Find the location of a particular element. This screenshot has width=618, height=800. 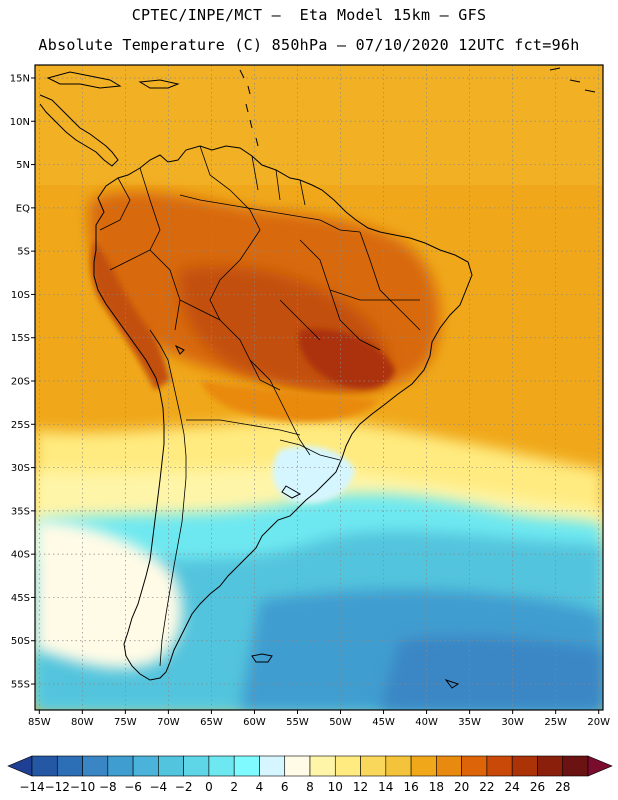

lat-tick-label: 20S is located at coordinates (20, 382).